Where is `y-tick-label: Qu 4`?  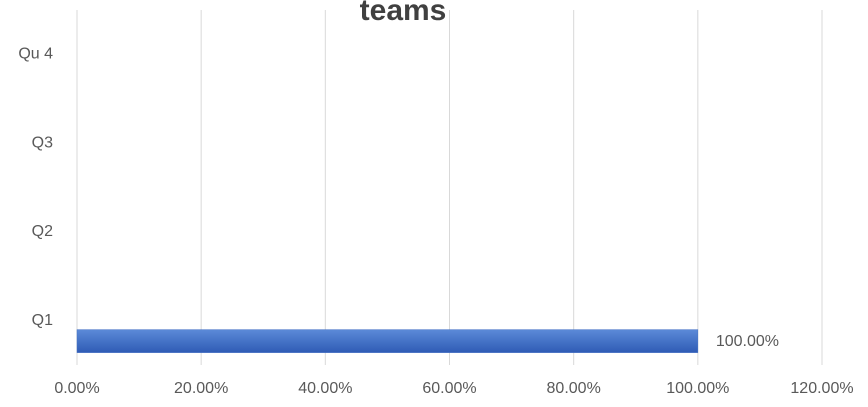 y-tick-label: Qu 4 is located at coordinates (35, 54).